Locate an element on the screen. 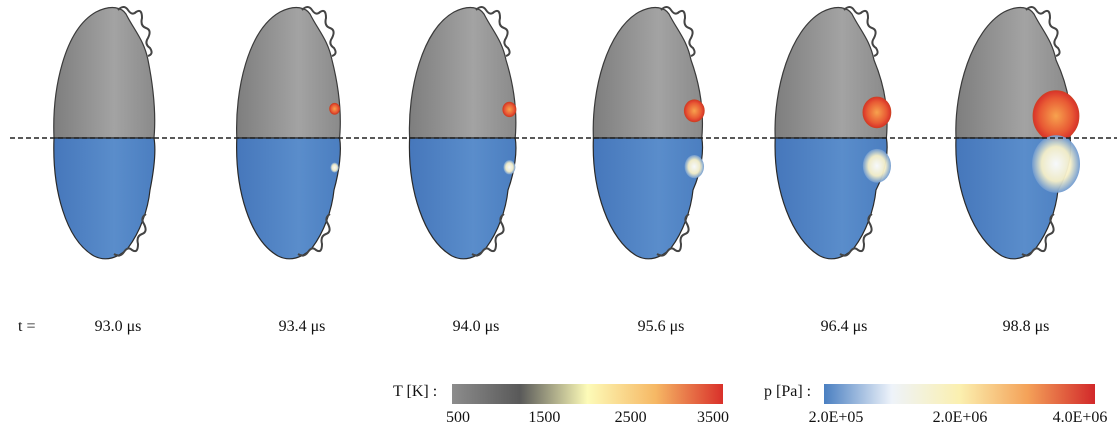 Image resolution: width=1117 pixels, height=427 pixels. pressure-tick-1: 2.0E+05 is located at coordinates (836, 417).